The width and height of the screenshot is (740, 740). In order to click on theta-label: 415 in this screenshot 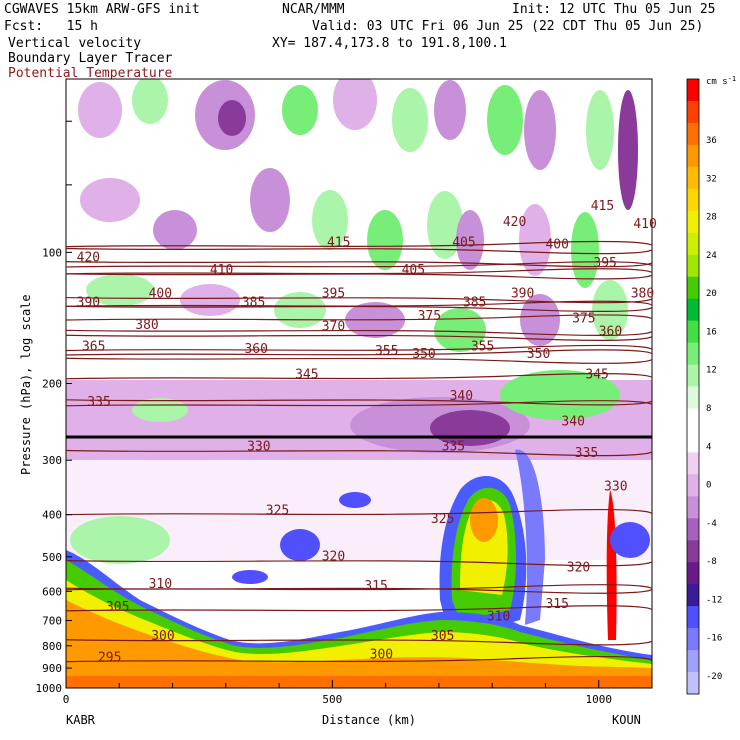, I will do `click(602, 206)`.